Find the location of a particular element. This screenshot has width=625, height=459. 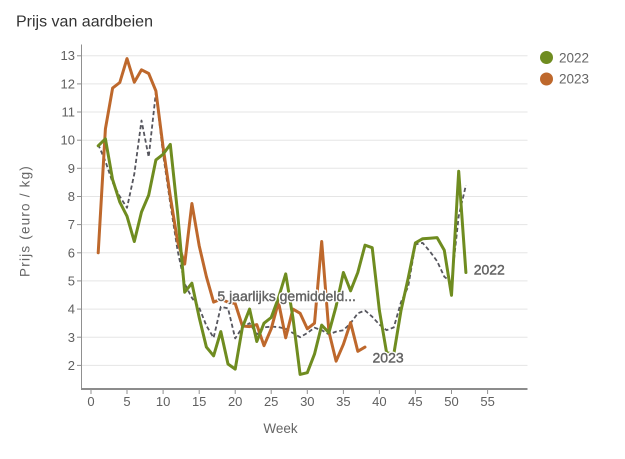

svg-text: 9 is located at coordinates (71, 168).